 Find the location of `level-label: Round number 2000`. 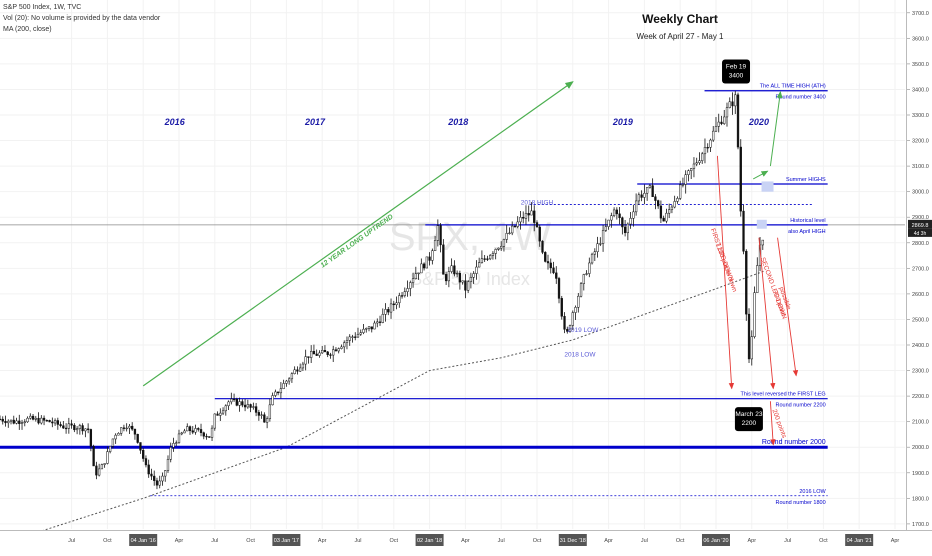

level-label: Round number 2000 is located at coordinates (794, 442).